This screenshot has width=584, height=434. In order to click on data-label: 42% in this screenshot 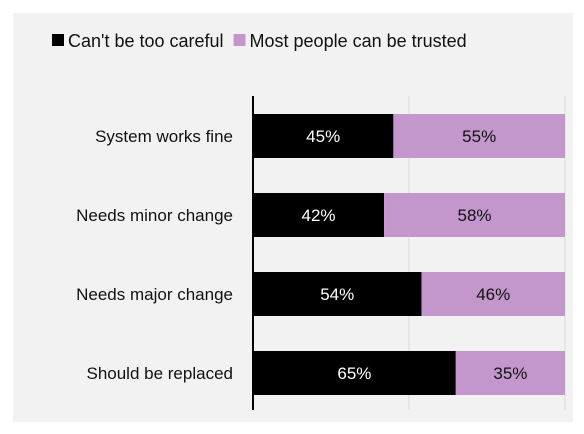, I will do `click(319, 215)`.